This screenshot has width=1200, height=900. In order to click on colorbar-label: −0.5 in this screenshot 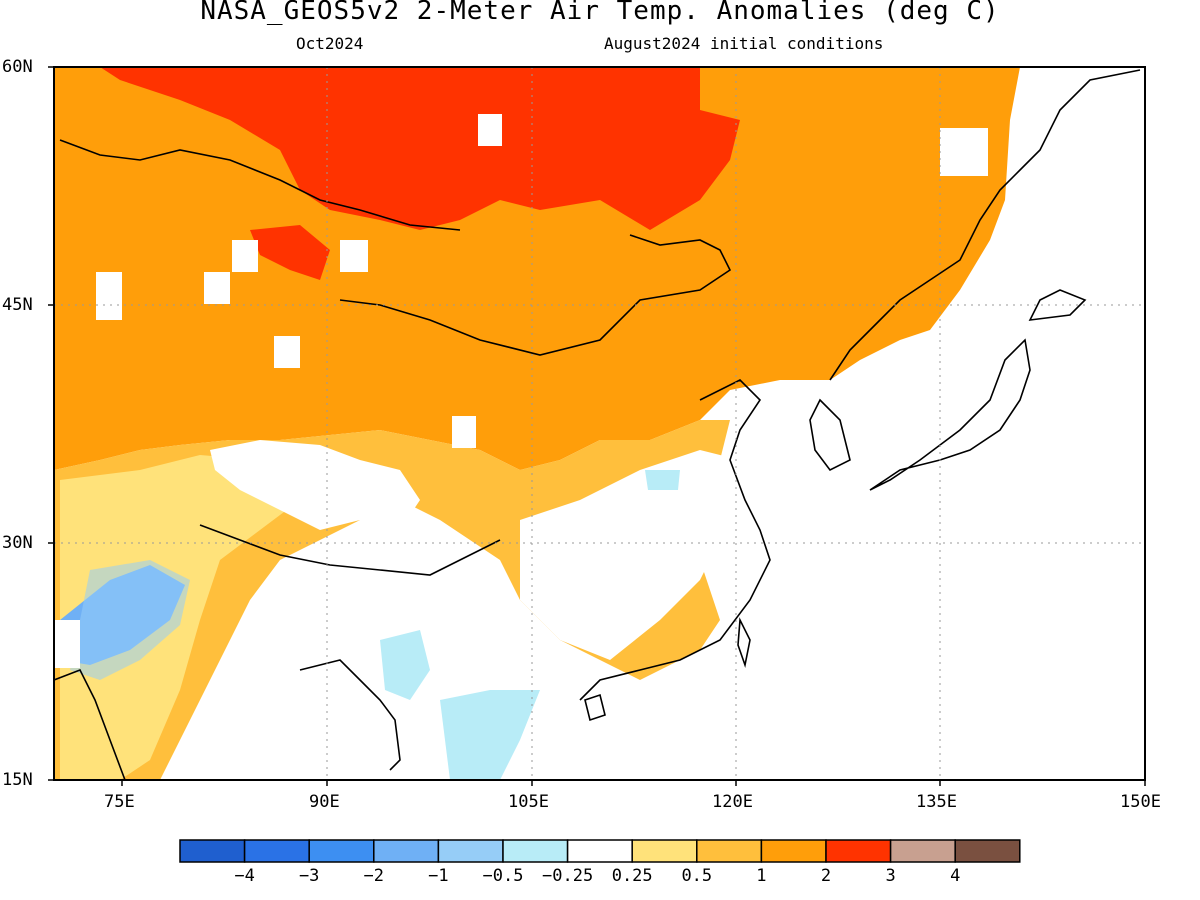, I will do `click(503, 876)`.